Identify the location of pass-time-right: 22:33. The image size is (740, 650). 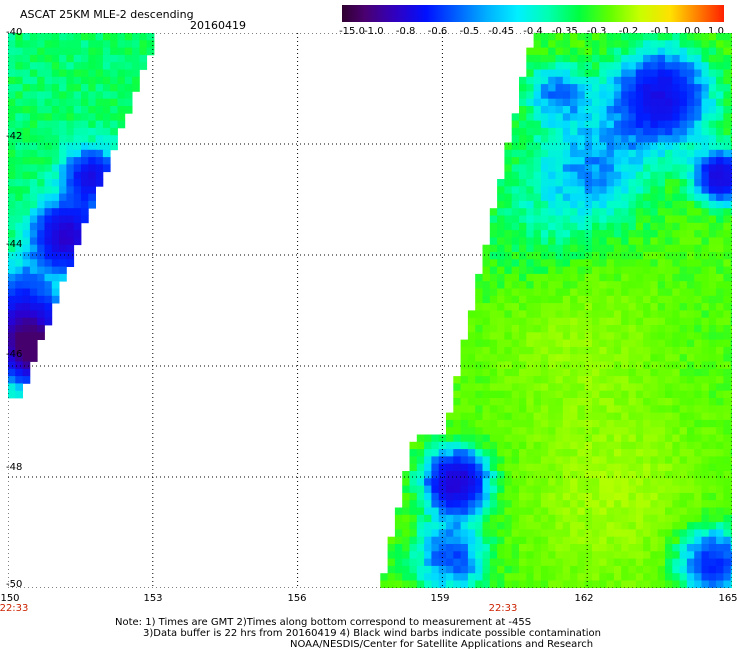
(503, 608).